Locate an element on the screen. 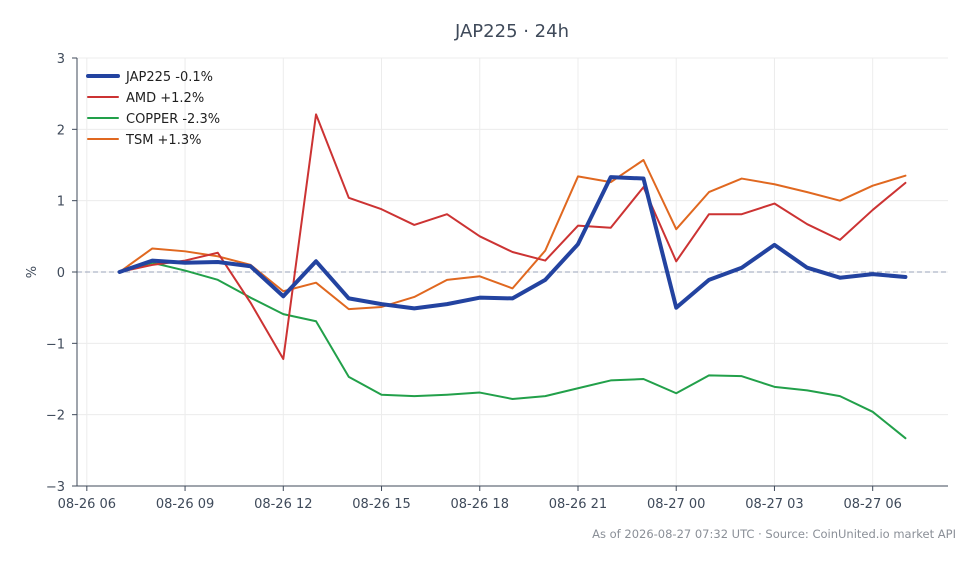 The width and height of the screenshot is (980, 564). y-tick-label: 2 is located at coordinates (61, 130).